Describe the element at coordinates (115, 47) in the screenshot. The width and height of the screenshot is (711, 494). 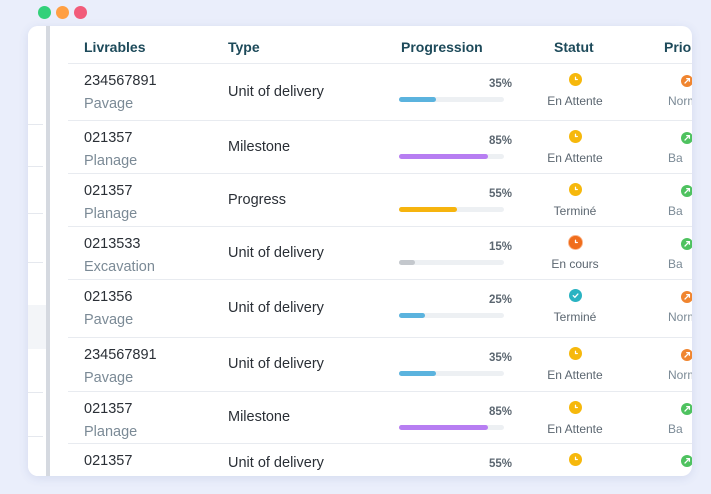
I see `column-header-livrables: Livrables` at that location.